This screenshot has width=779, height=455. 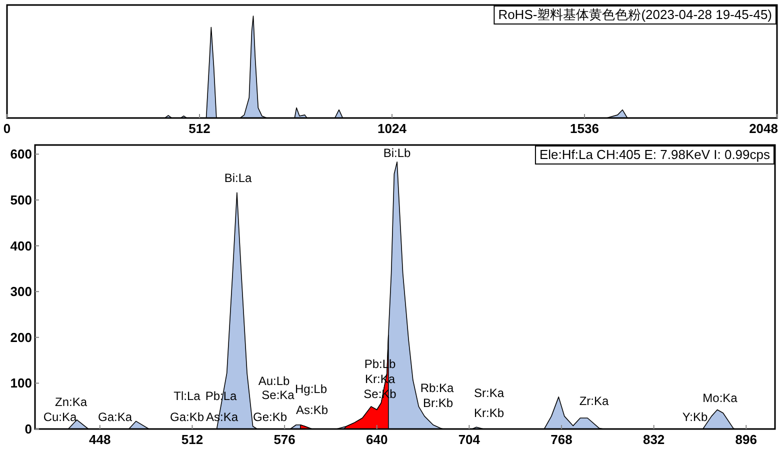 What do you see at coordinates (397, 153) in the screenshot?
I see `annotation: Bi:Lb` at bounding box center [397, 153].